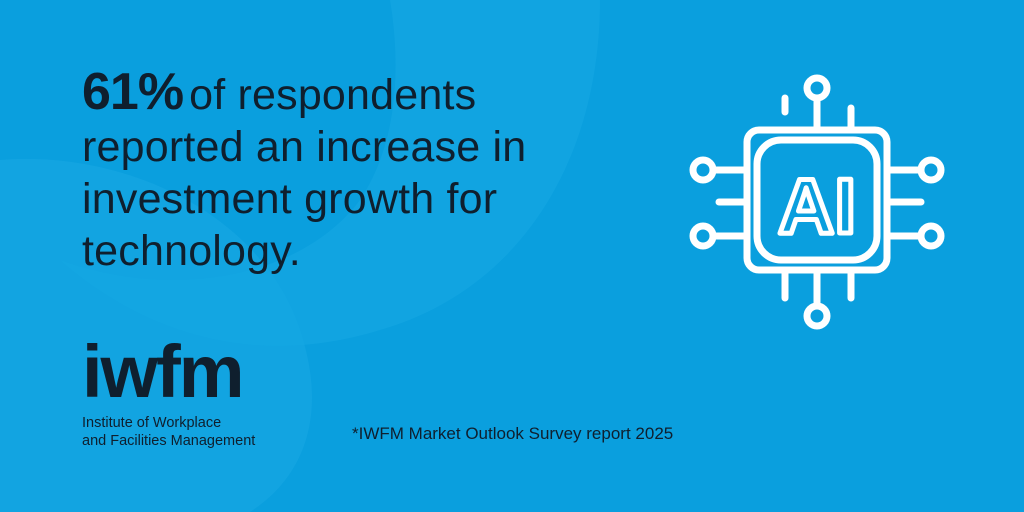 The height and width of the screenshot is (512, 1024). What do you see at coordinates (163, 371) in the screenshot?
I see `logo-wordmark: iwfm` at bounding box center [163, 371].